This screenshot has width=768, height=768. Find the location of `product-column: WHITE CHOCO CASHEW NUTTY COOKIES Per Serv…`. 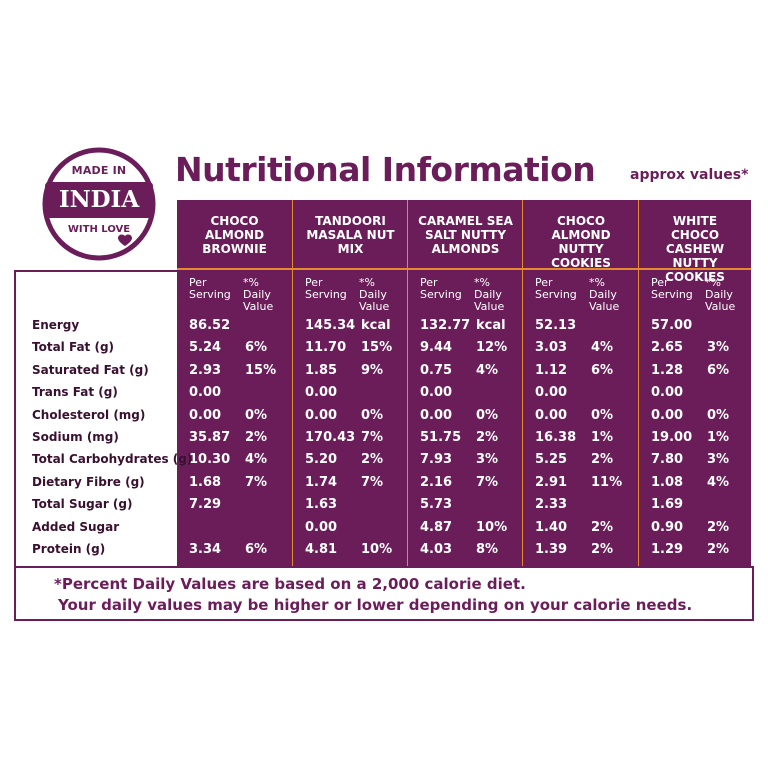

product-column: WHITE CHOCO CASHEW NUTTY COOKIES Per Serv… is located at coordinates (694, 383).